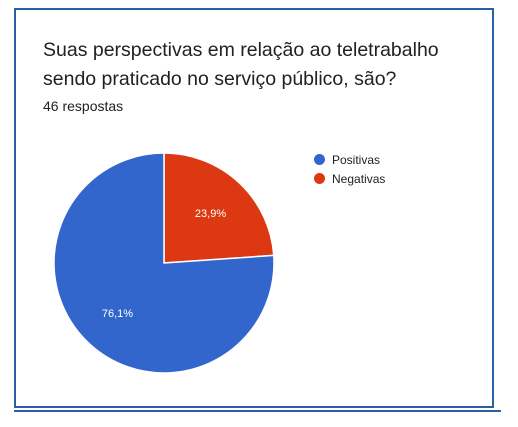 The height and width of the screenshot is (427, 518). What do you see at coordinates (359, 178) in the screenshot?
I see `legend-label-negativas: Negativas` at bounding box center [359, 178].